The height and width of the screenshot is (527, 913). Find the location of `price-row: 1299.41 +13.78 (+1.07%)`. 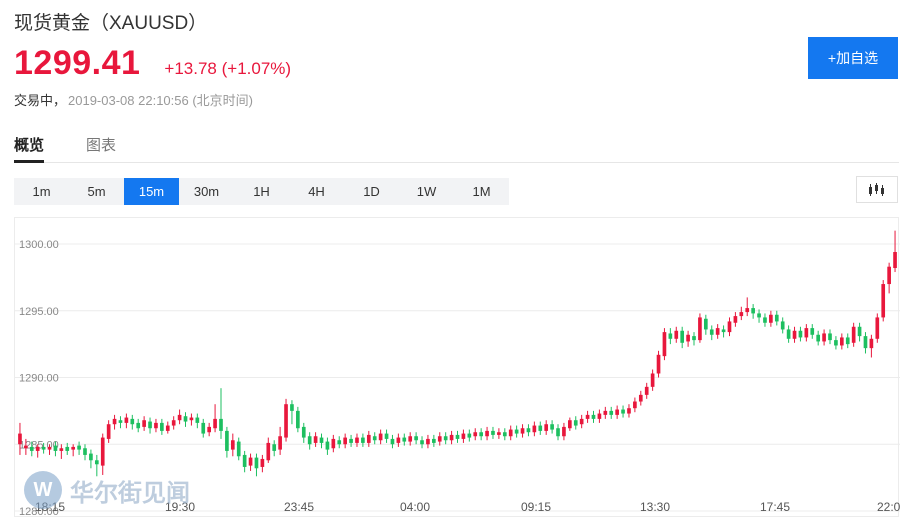

price-row: 1299.41 +13.78 (+1.07%) is located at coordinates (152, 63).